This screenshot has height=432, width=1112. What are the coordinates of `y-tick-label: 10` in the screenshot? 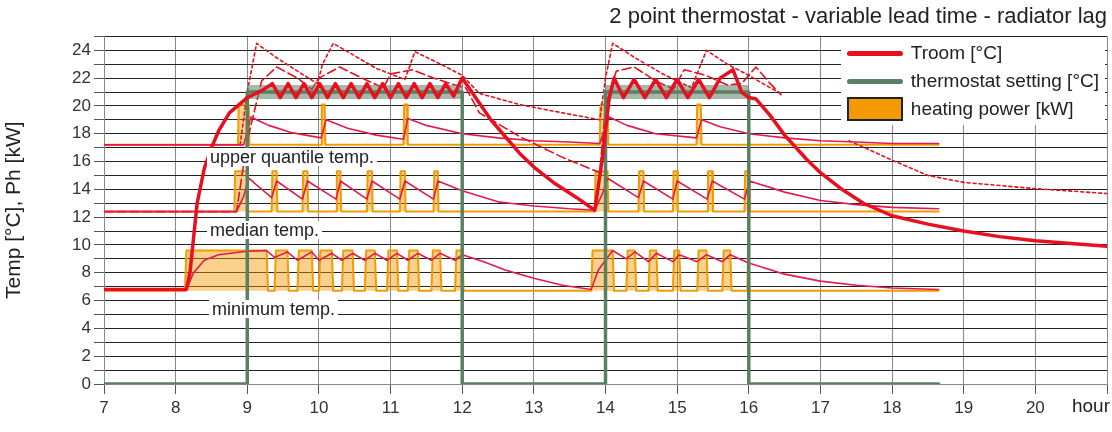 It's located at (81, 244).